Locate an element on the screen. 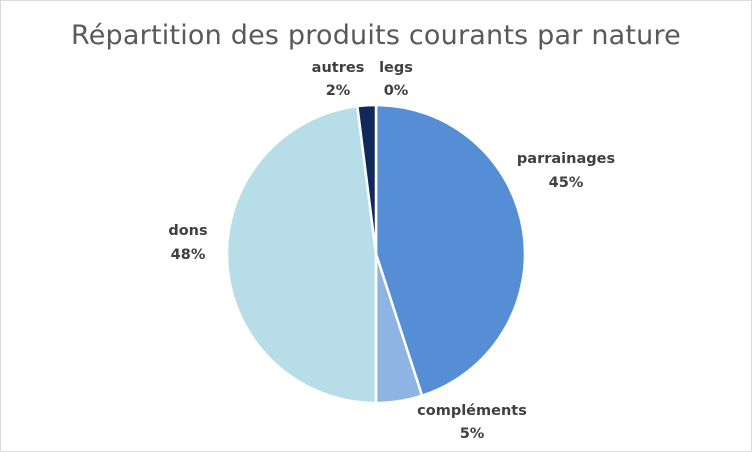 This screenshot has height=452, width=752. label-legs-name: legs is located at coordinates (396, 68).